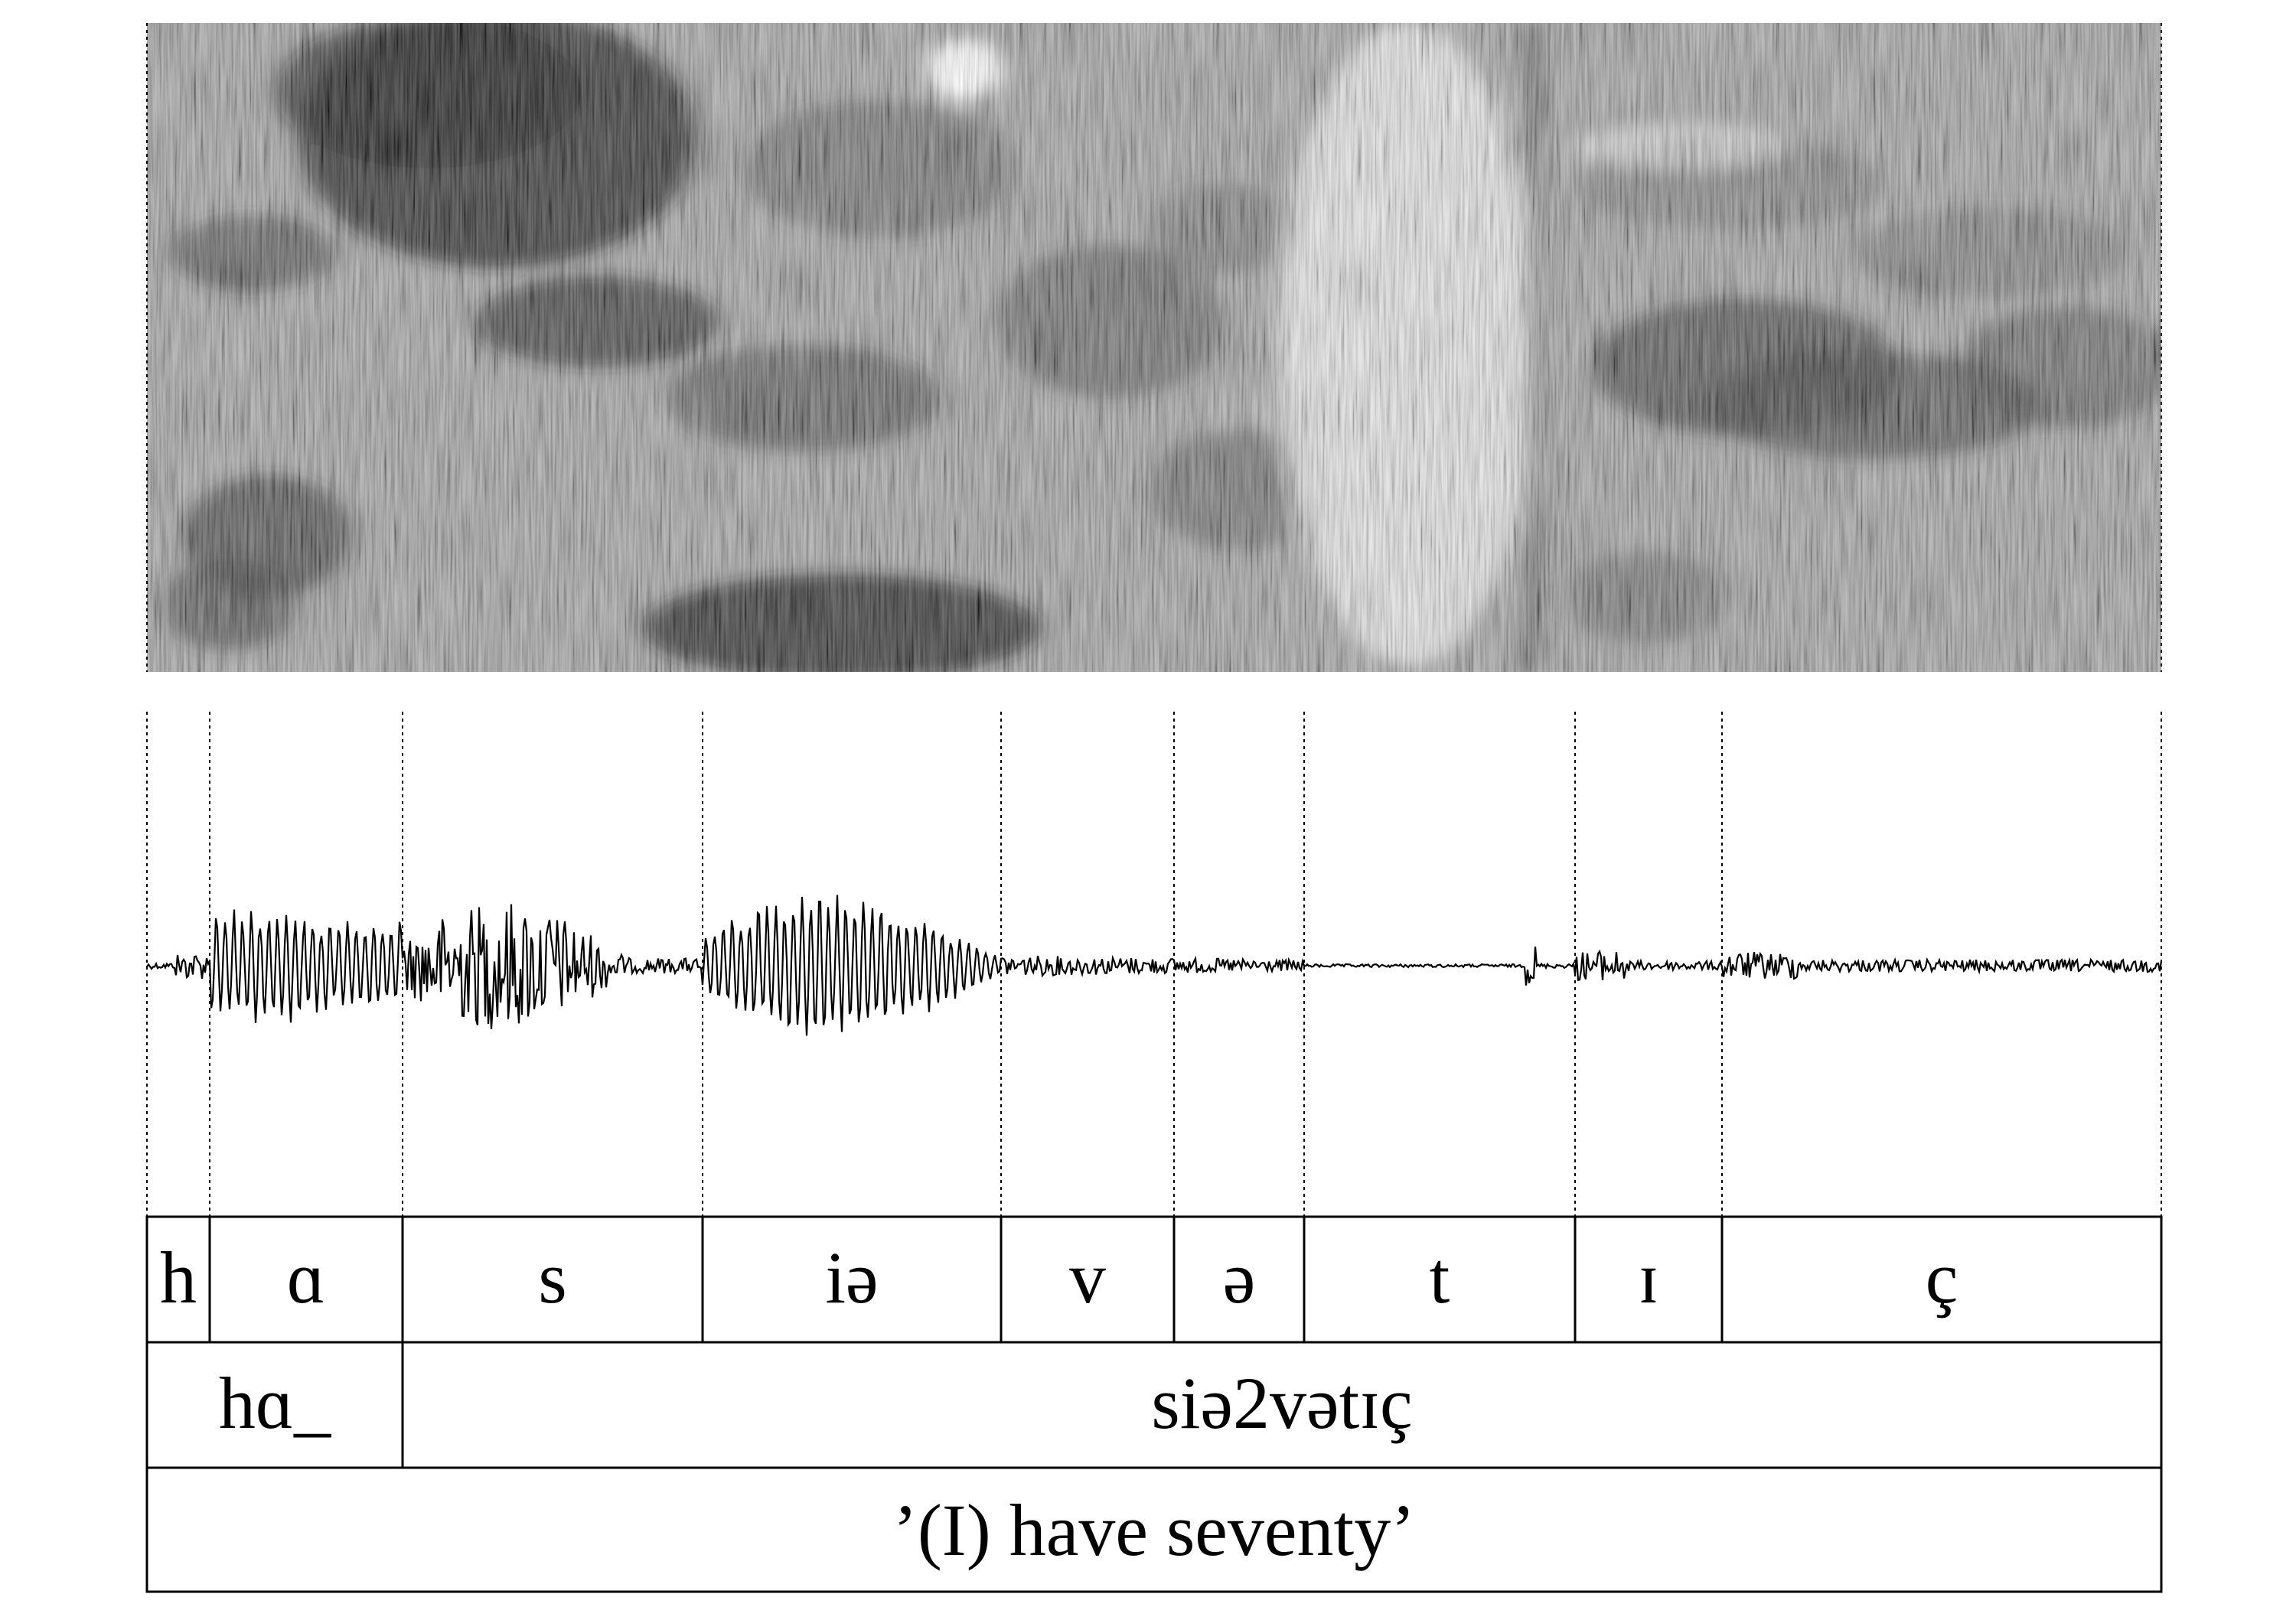  Describe the element at coordinates (1649, 1278) in the screenshot. I see `phone-label: ɪ` at that location.